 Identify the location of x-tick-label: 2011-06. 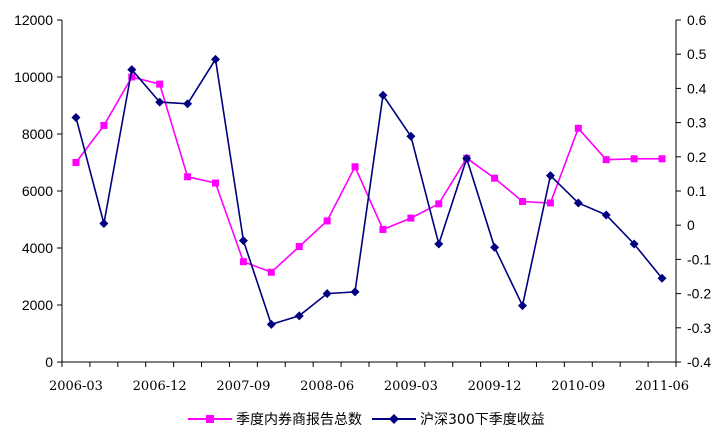
(662, 386).